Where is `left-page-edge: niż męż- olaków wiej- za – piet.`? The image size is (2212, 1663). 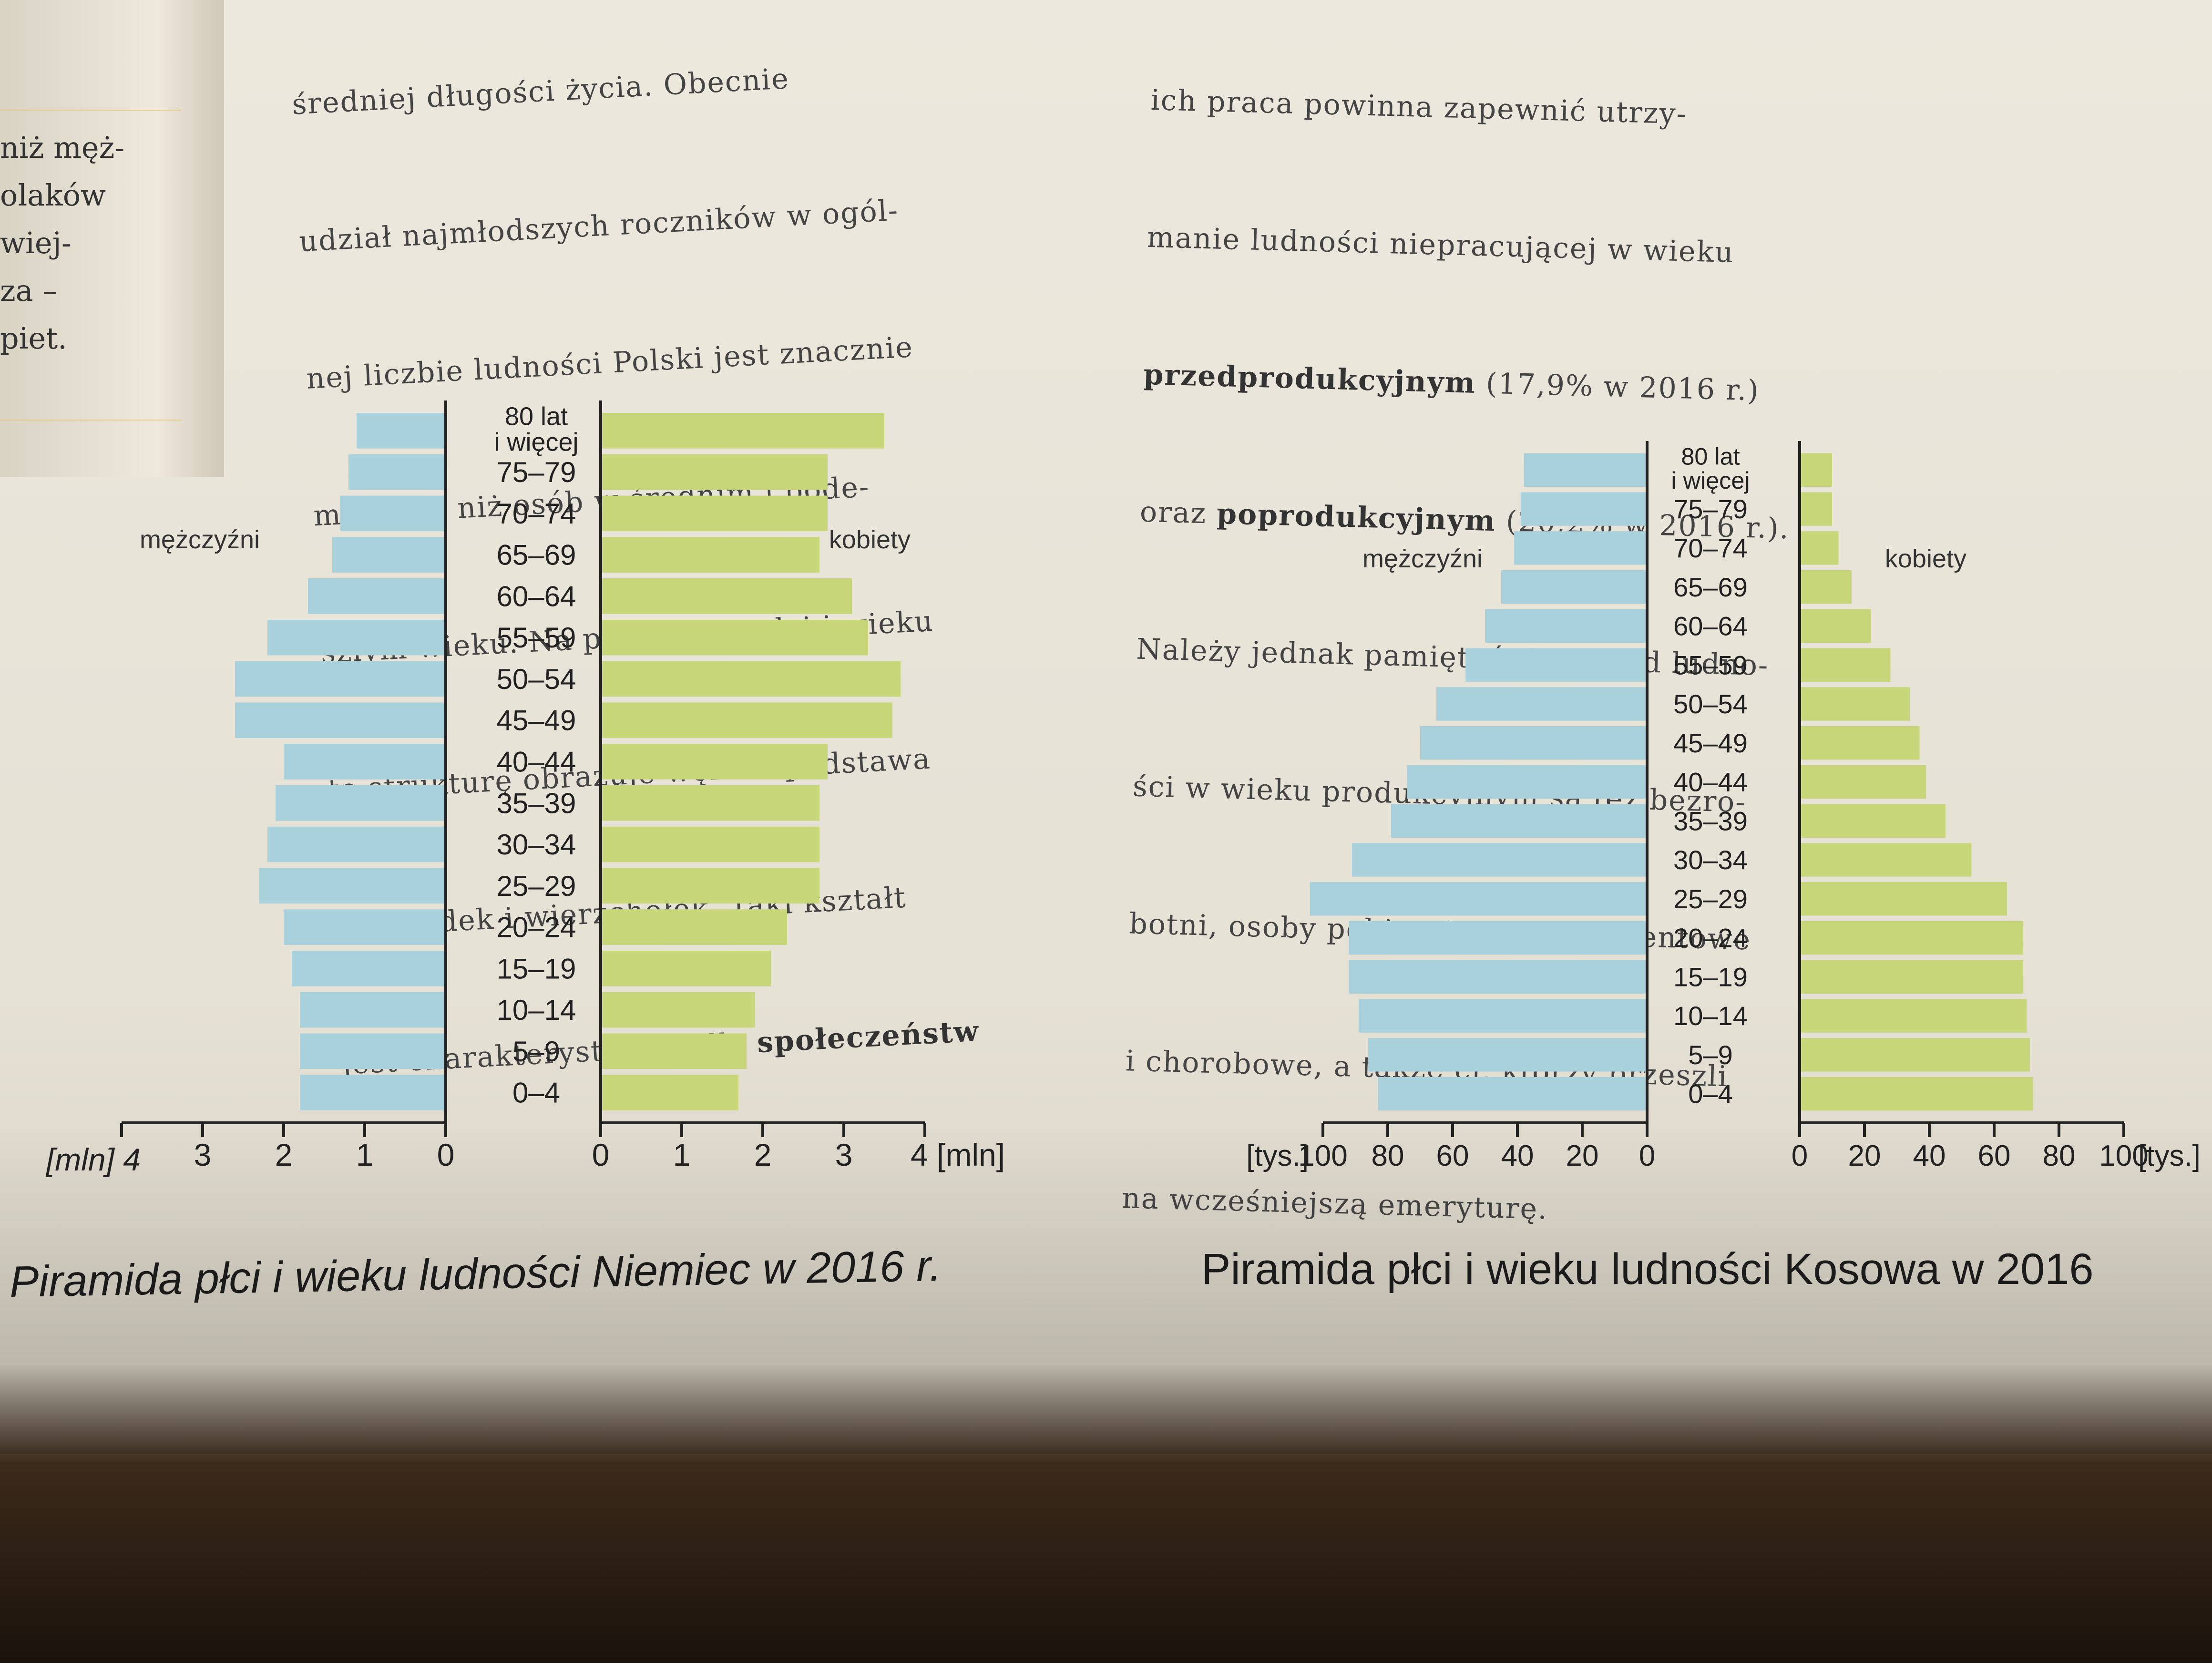
left-page-edge: niż męż- olaków wiej- za – piet. is located at coordinates (112, 238).